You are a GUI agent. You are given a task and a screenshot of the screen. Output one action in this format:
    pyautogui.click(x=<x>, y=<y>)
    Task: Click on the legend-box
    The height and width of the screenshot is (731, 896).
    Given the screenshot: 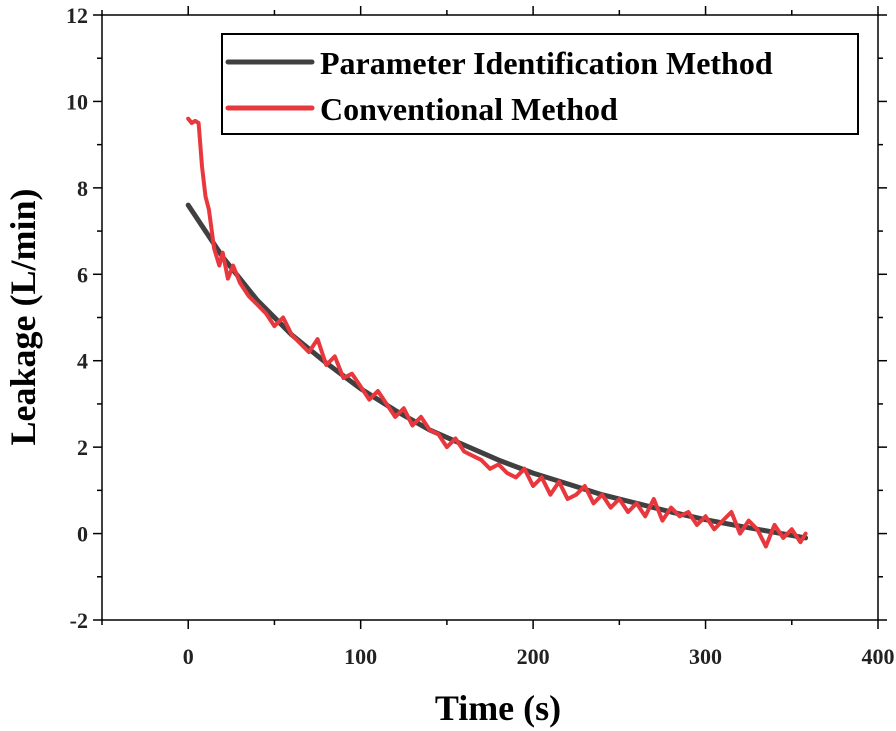 What is the action you would take?
    pyautogui.click(x=540, y=84)
    